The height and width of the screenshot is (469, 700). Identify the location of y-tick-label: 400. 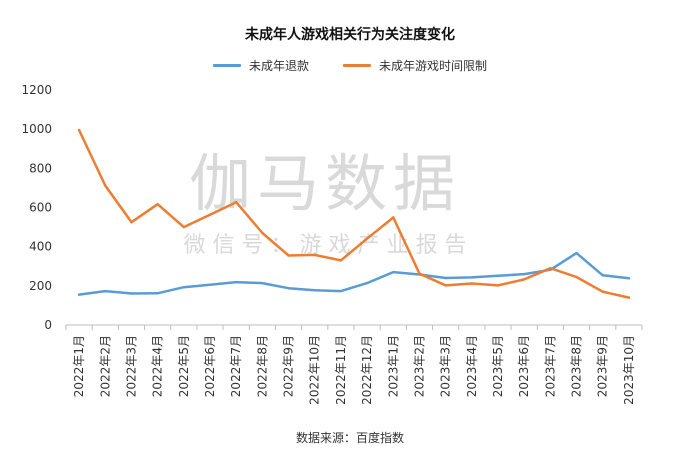
(40, 247).